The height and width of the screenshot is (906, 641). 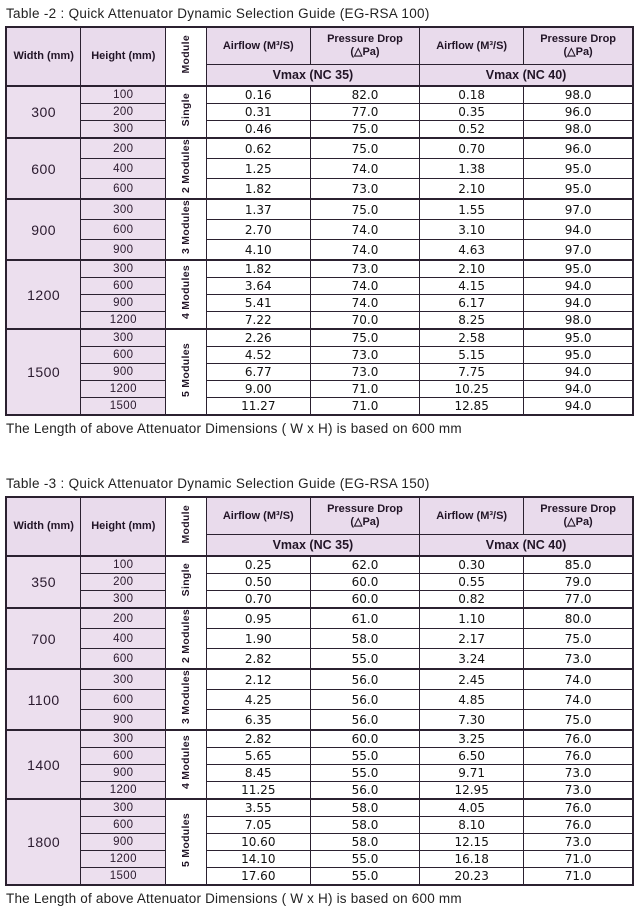 I want to click on table-row: 200 0.31 77.0 0.35 96.0, so click(x=320, y=112).